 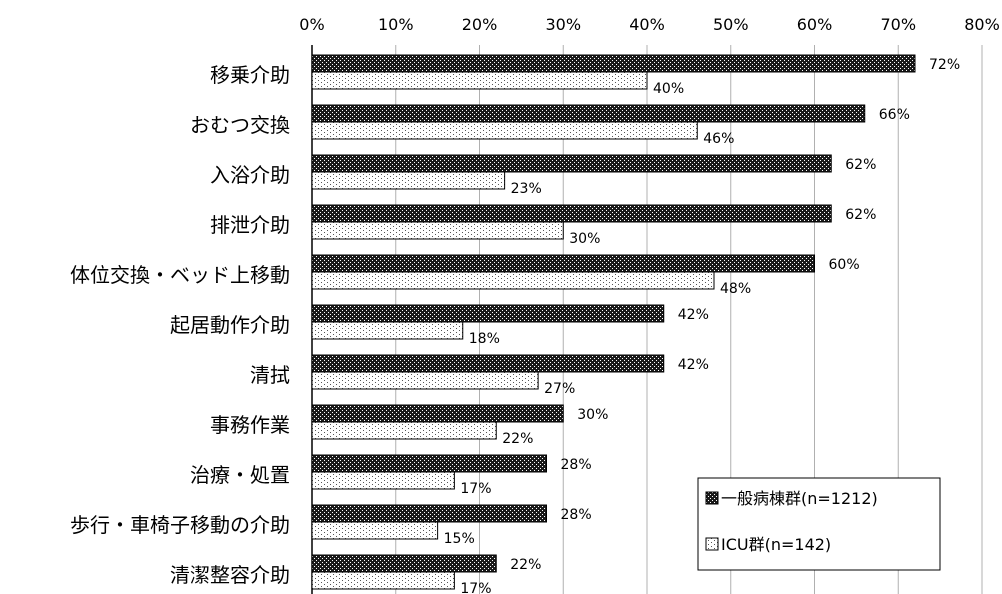 What do you see at coordinates (799, 498) in the screenshot?
I see `legend-label-series-1: 一般病棟群(n=1212)` at bounding box center [799, 498].